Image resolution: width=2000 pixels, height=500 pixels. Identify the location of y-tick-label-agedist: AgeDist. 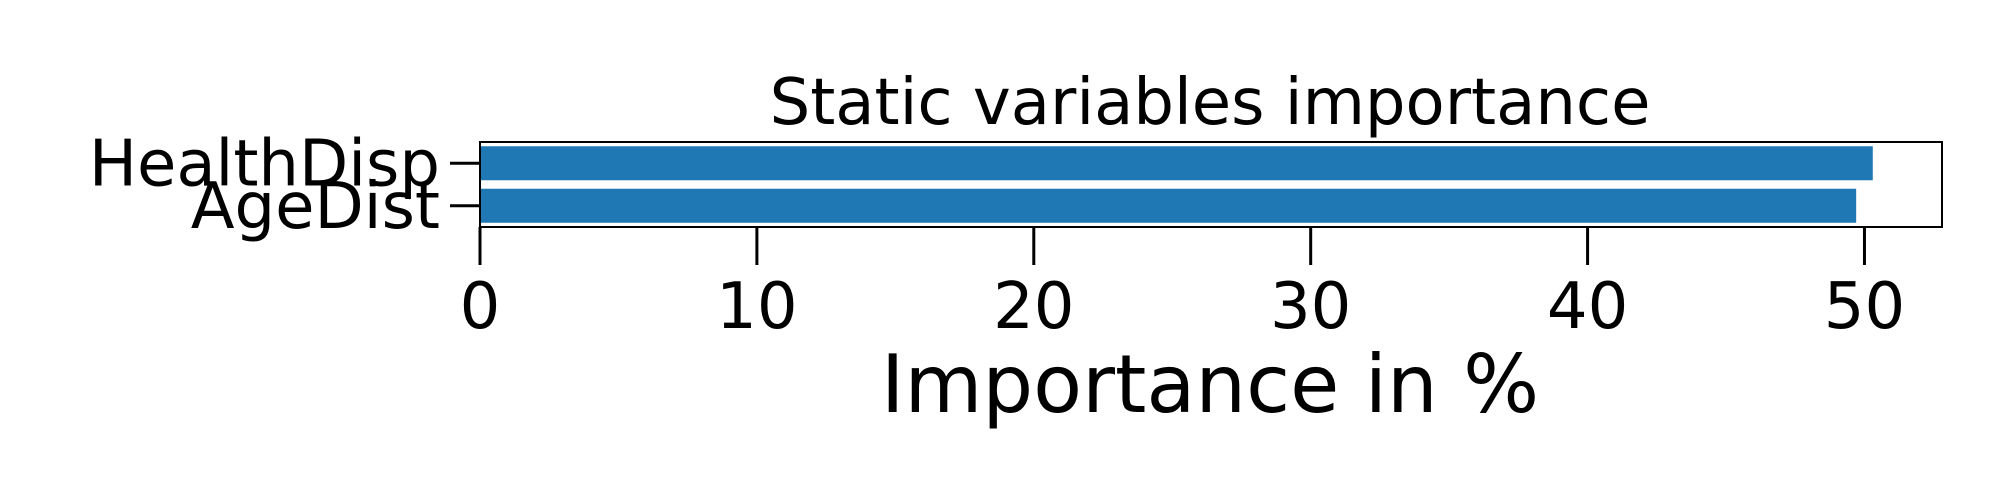
(315, 207).